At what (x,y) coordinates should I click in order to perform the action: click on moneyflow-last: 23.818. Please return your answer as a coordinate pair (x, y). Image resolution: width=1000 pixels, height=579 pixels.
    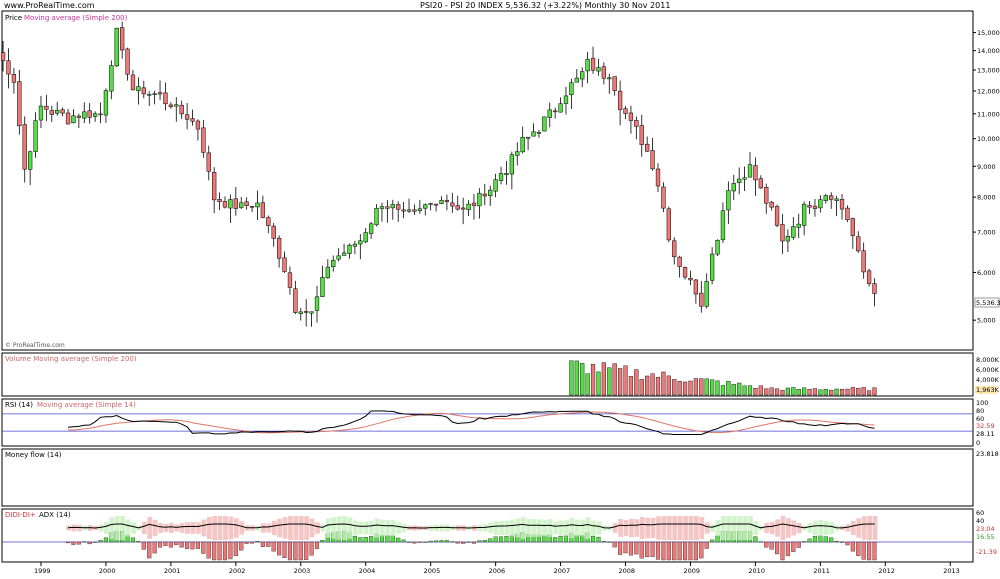
    Looking at the image, I should click on (987, 454).